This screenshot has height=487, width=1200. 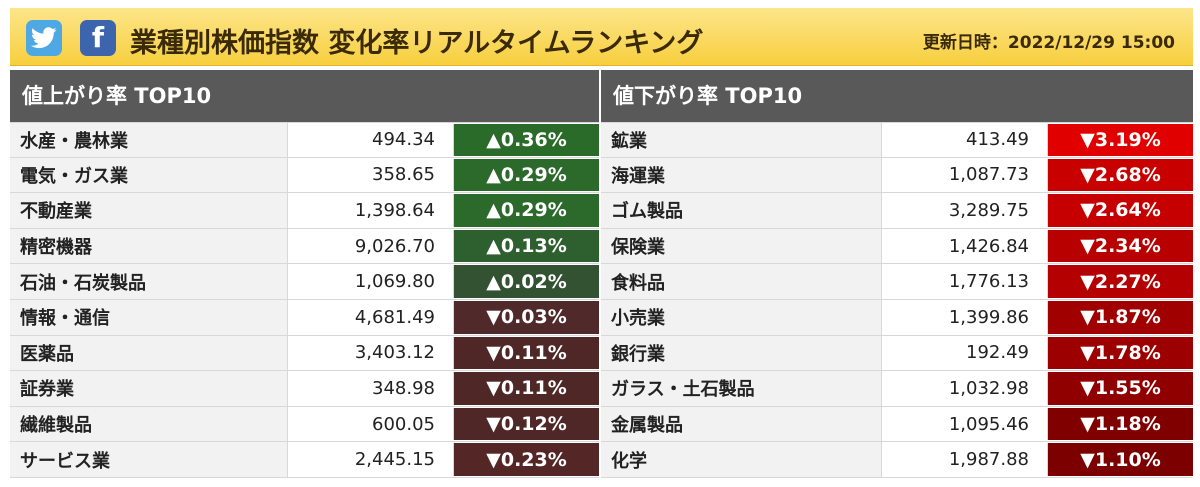 What do you see at coordinates (526, 459) in the screenshot?
I see `change-badge: ▼0.23%` at bounding box center [526, 459].